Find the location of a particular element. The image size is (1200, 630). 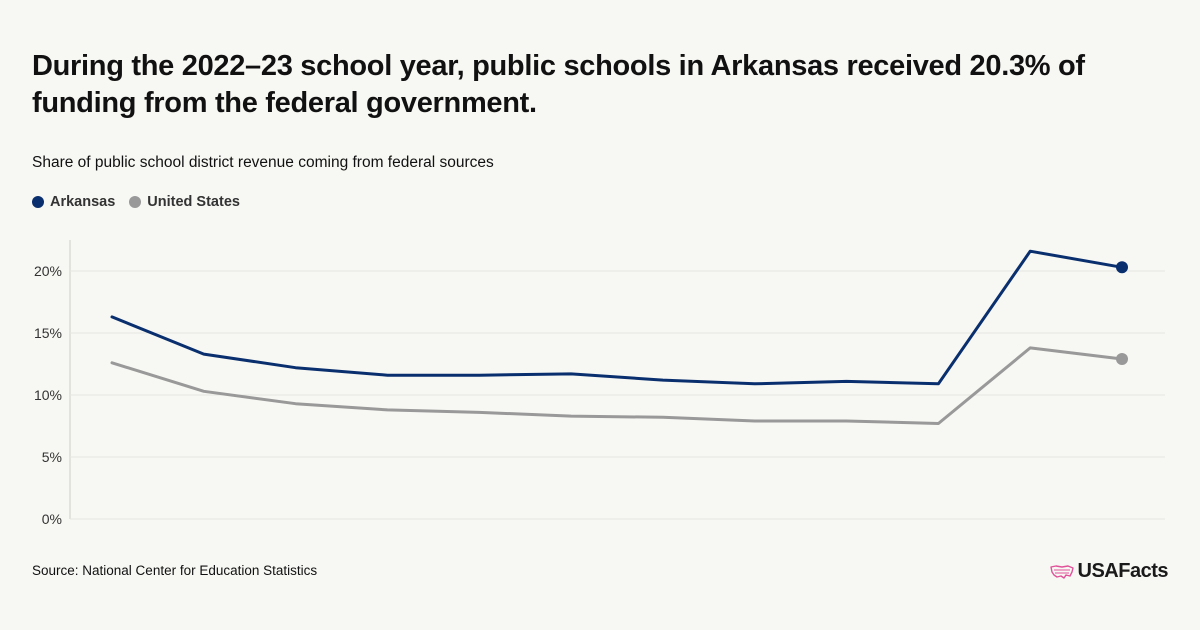

y-tick-label-0: 0% is located at coordinates (52, 519).